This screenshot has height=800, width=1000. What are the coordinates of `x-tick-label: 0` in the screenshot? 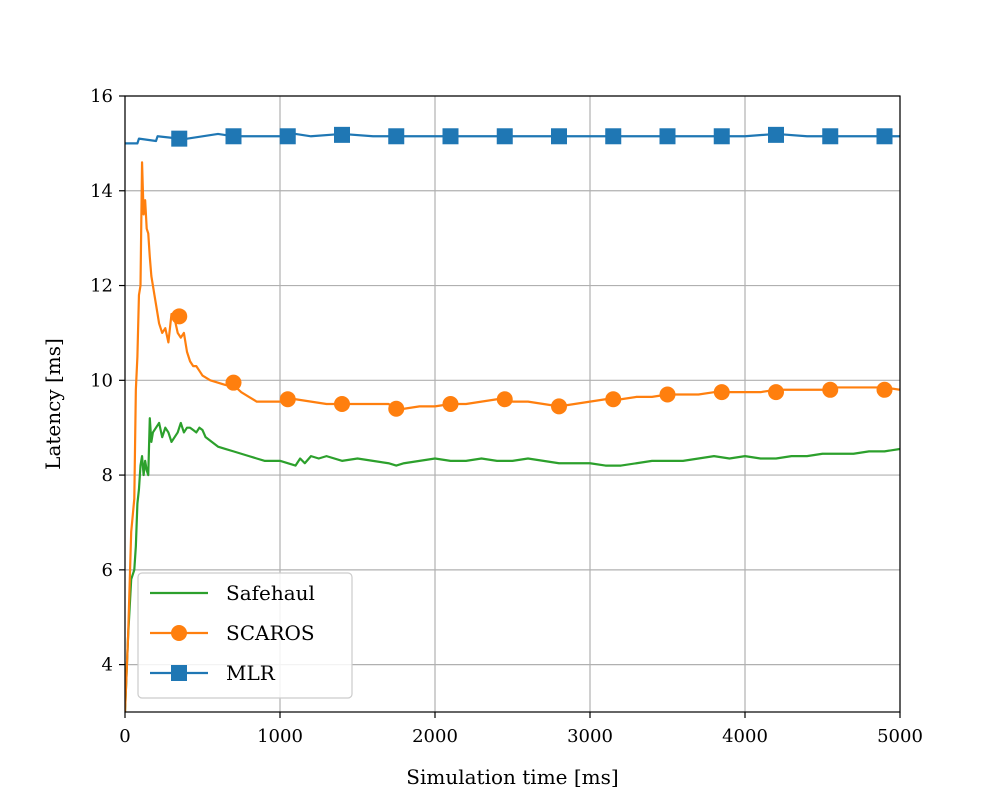 It's located at (124, 736).